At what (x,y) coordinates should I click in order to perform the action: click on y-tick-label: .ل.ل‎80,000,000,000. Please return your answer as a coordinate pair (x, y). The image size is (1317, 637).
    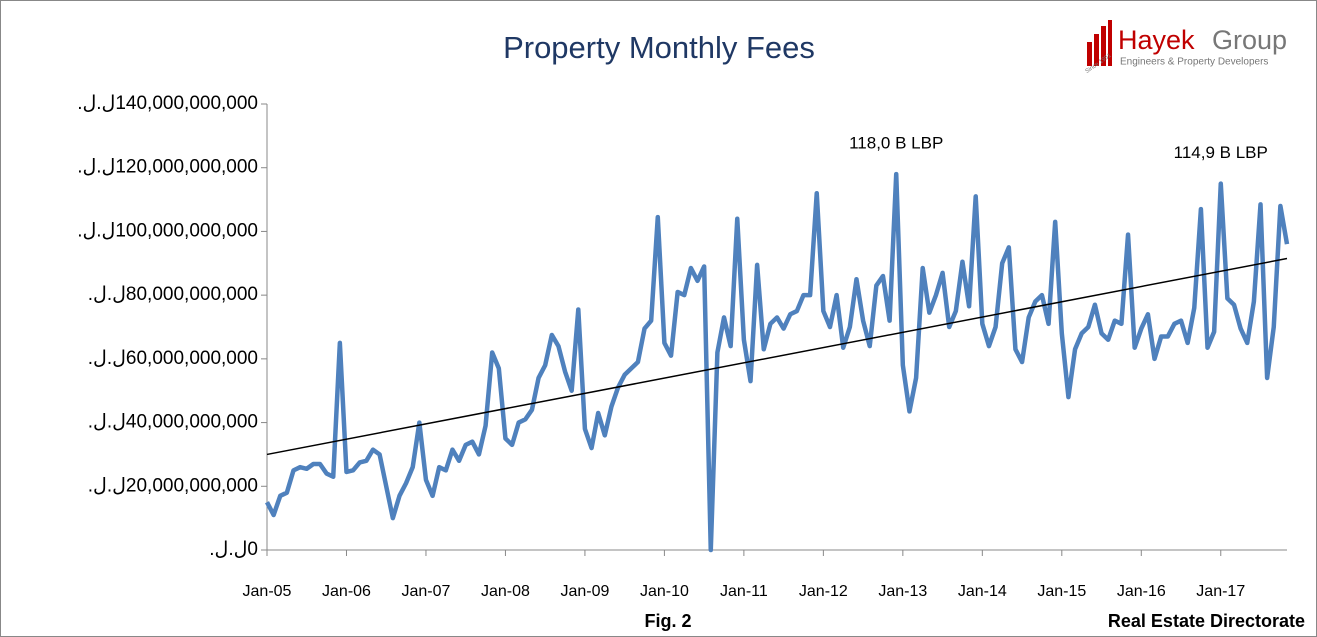
    Looking at the image, I should click on (173, 294).